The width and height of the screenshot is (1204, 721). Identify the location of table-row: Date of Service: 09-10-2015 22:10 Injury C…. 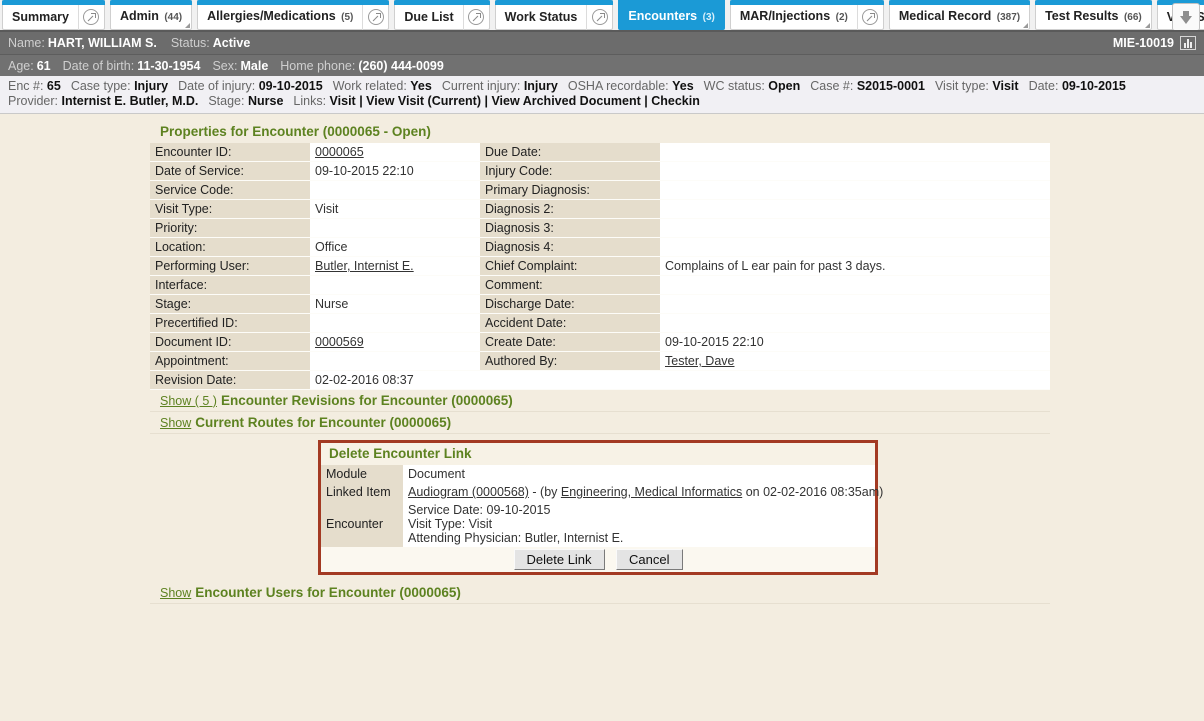
(600, 171).